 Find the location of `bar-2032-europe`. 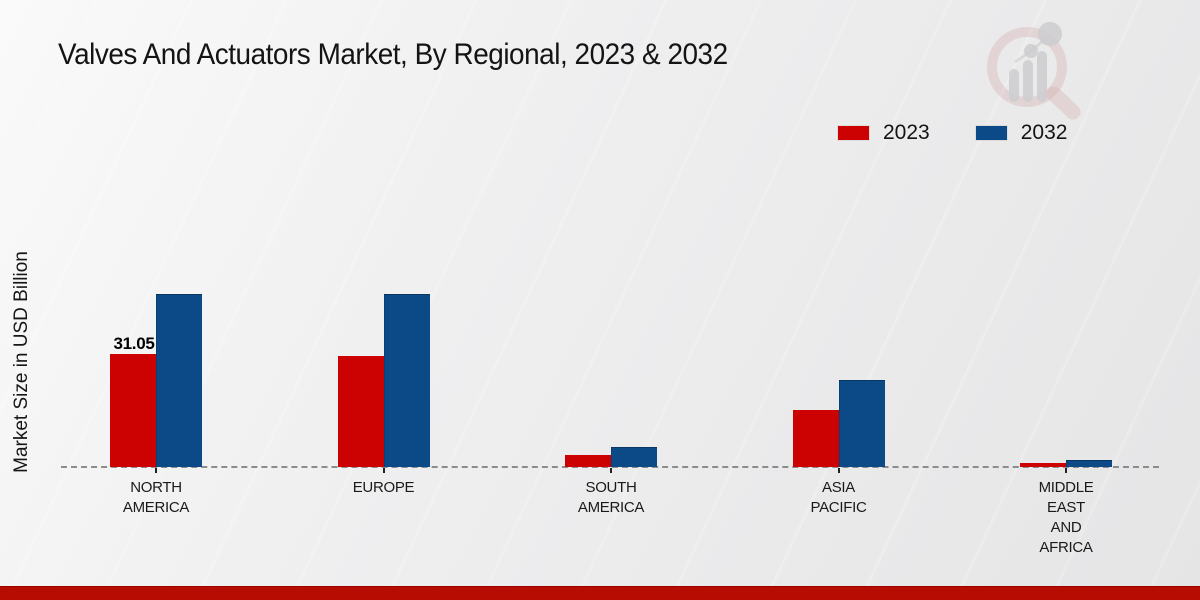

bar-2032-europe is located at coordinates (406, 380).